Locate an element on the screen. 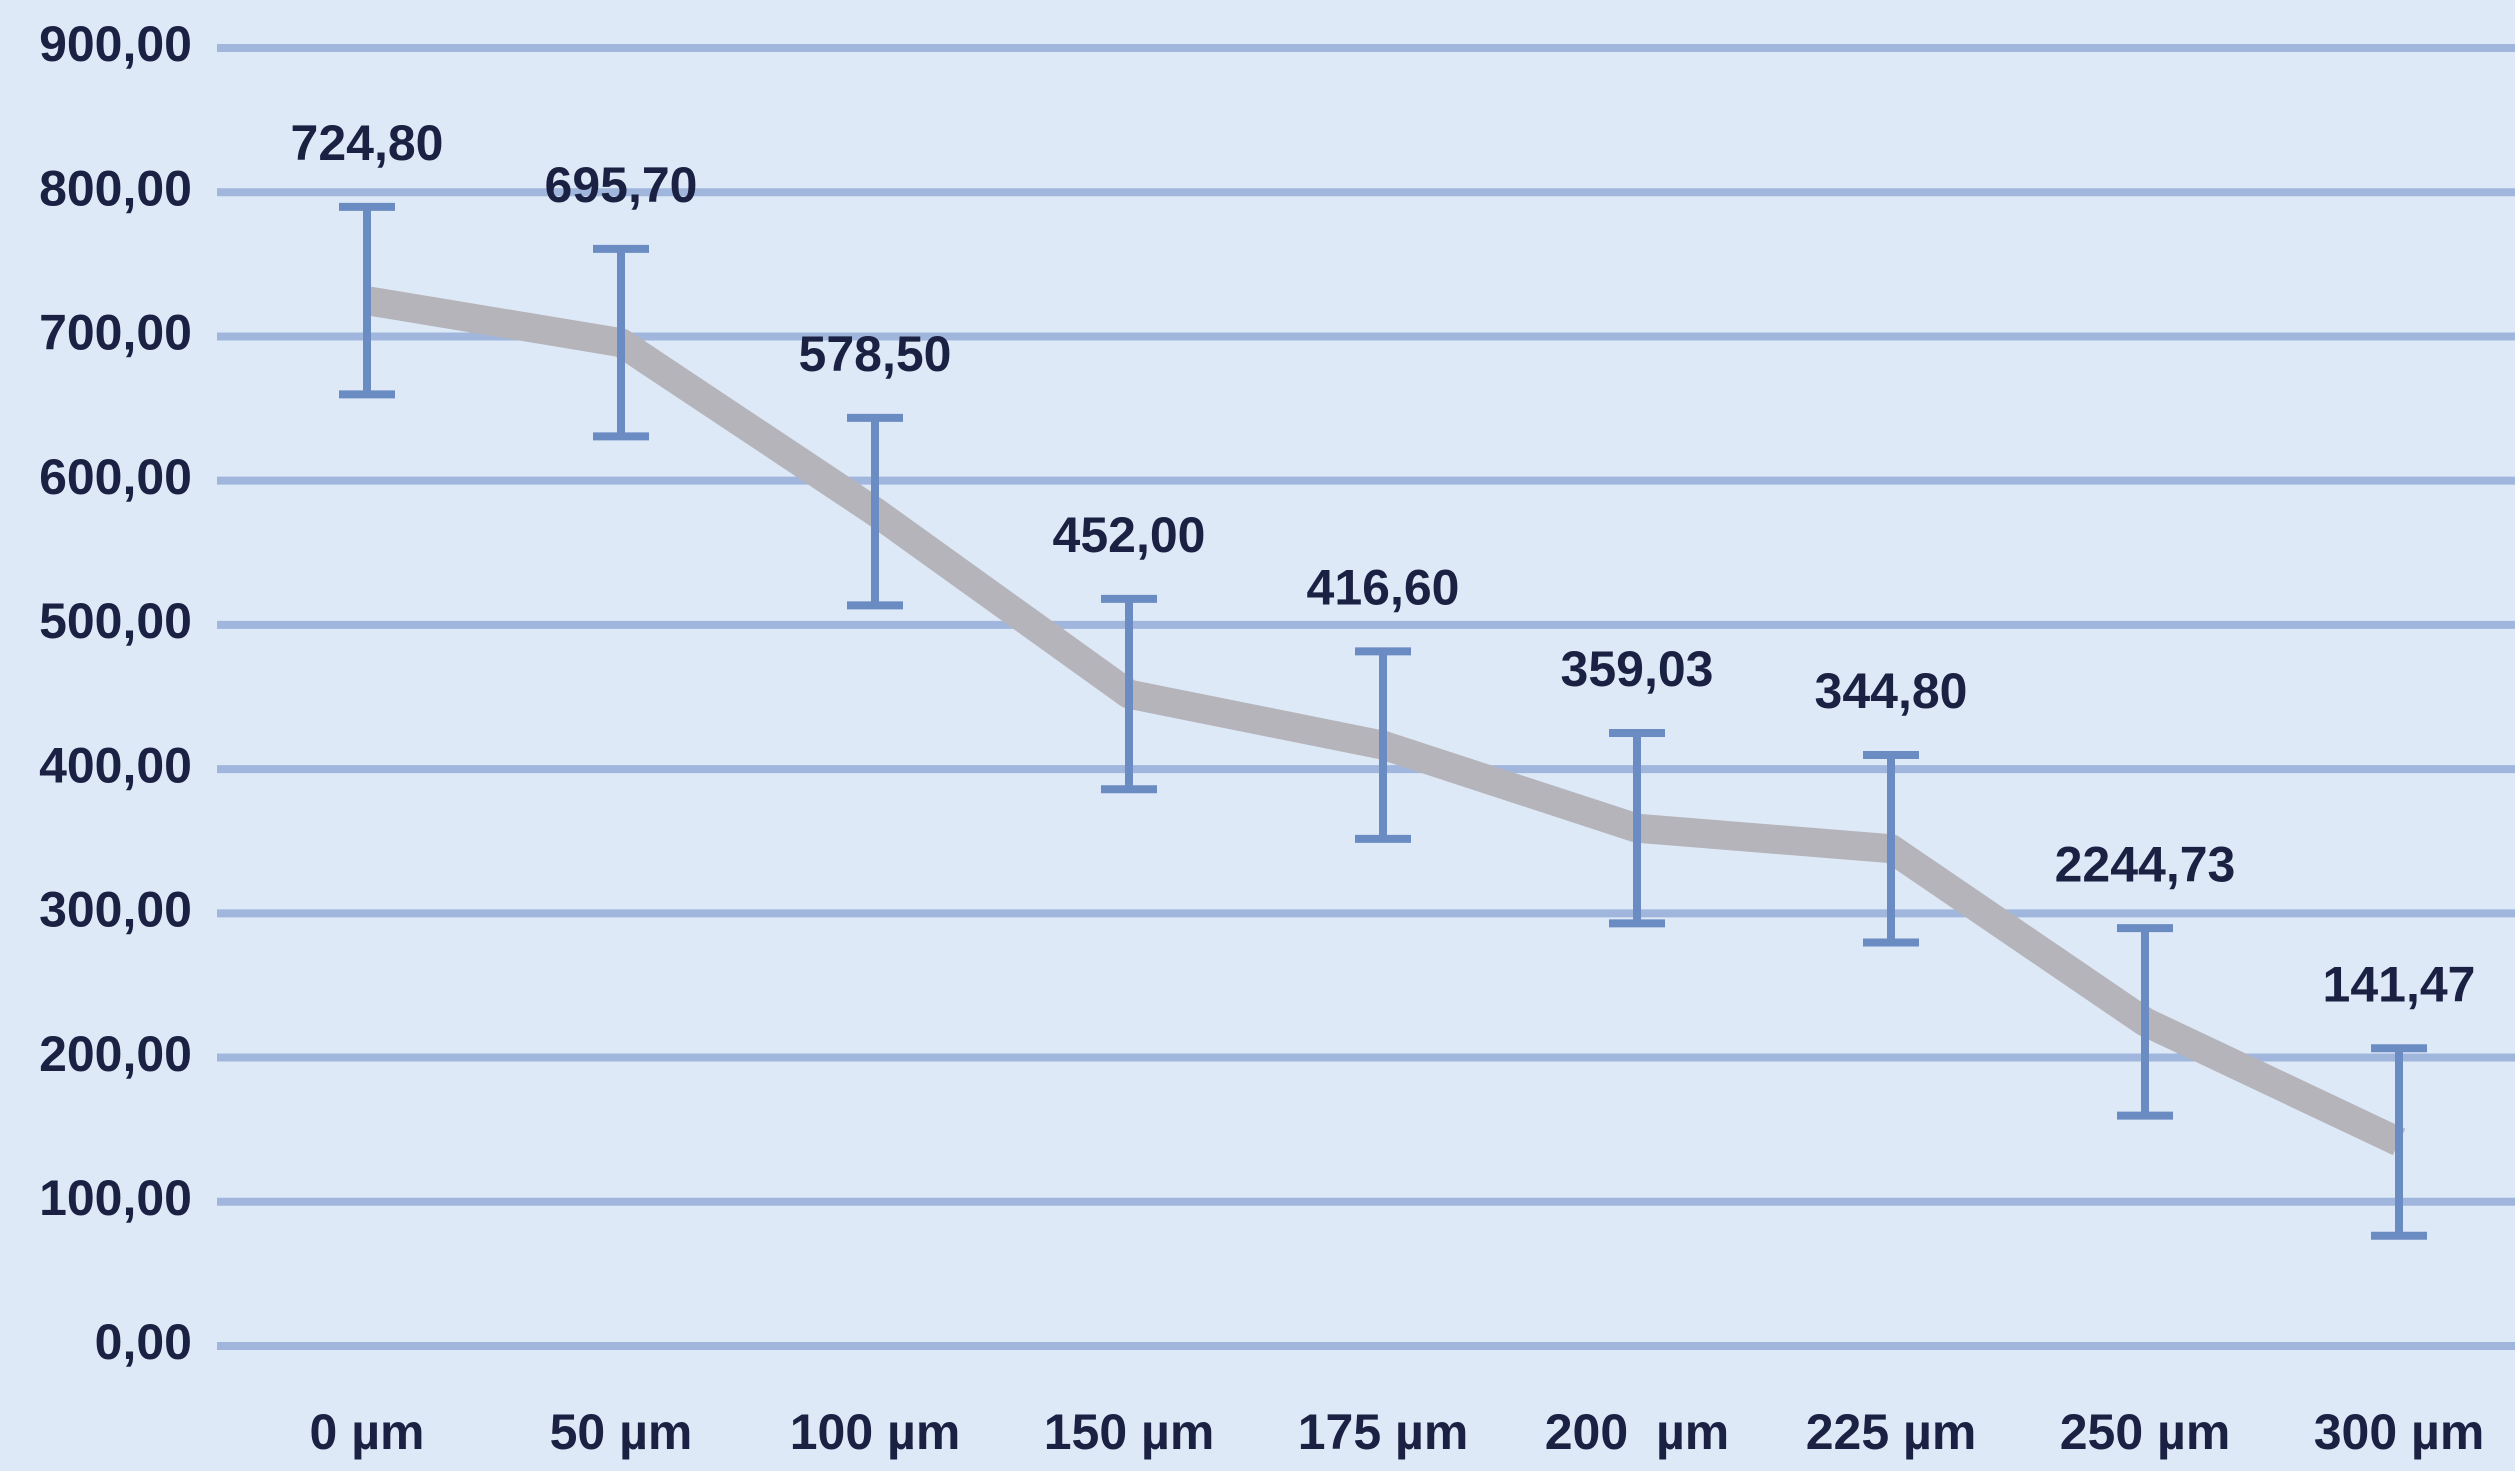  data-label: 452,00 is located at coordinates (1129, 535).